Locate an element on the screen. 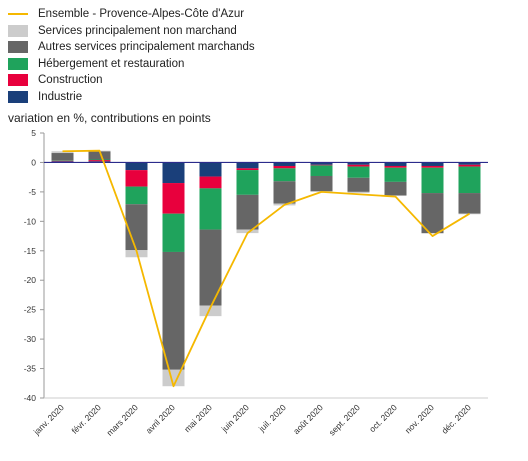 The height and width of the screenshot is (461, 528). x-tick-label: août 2020 is located at coordinates (308, 419).